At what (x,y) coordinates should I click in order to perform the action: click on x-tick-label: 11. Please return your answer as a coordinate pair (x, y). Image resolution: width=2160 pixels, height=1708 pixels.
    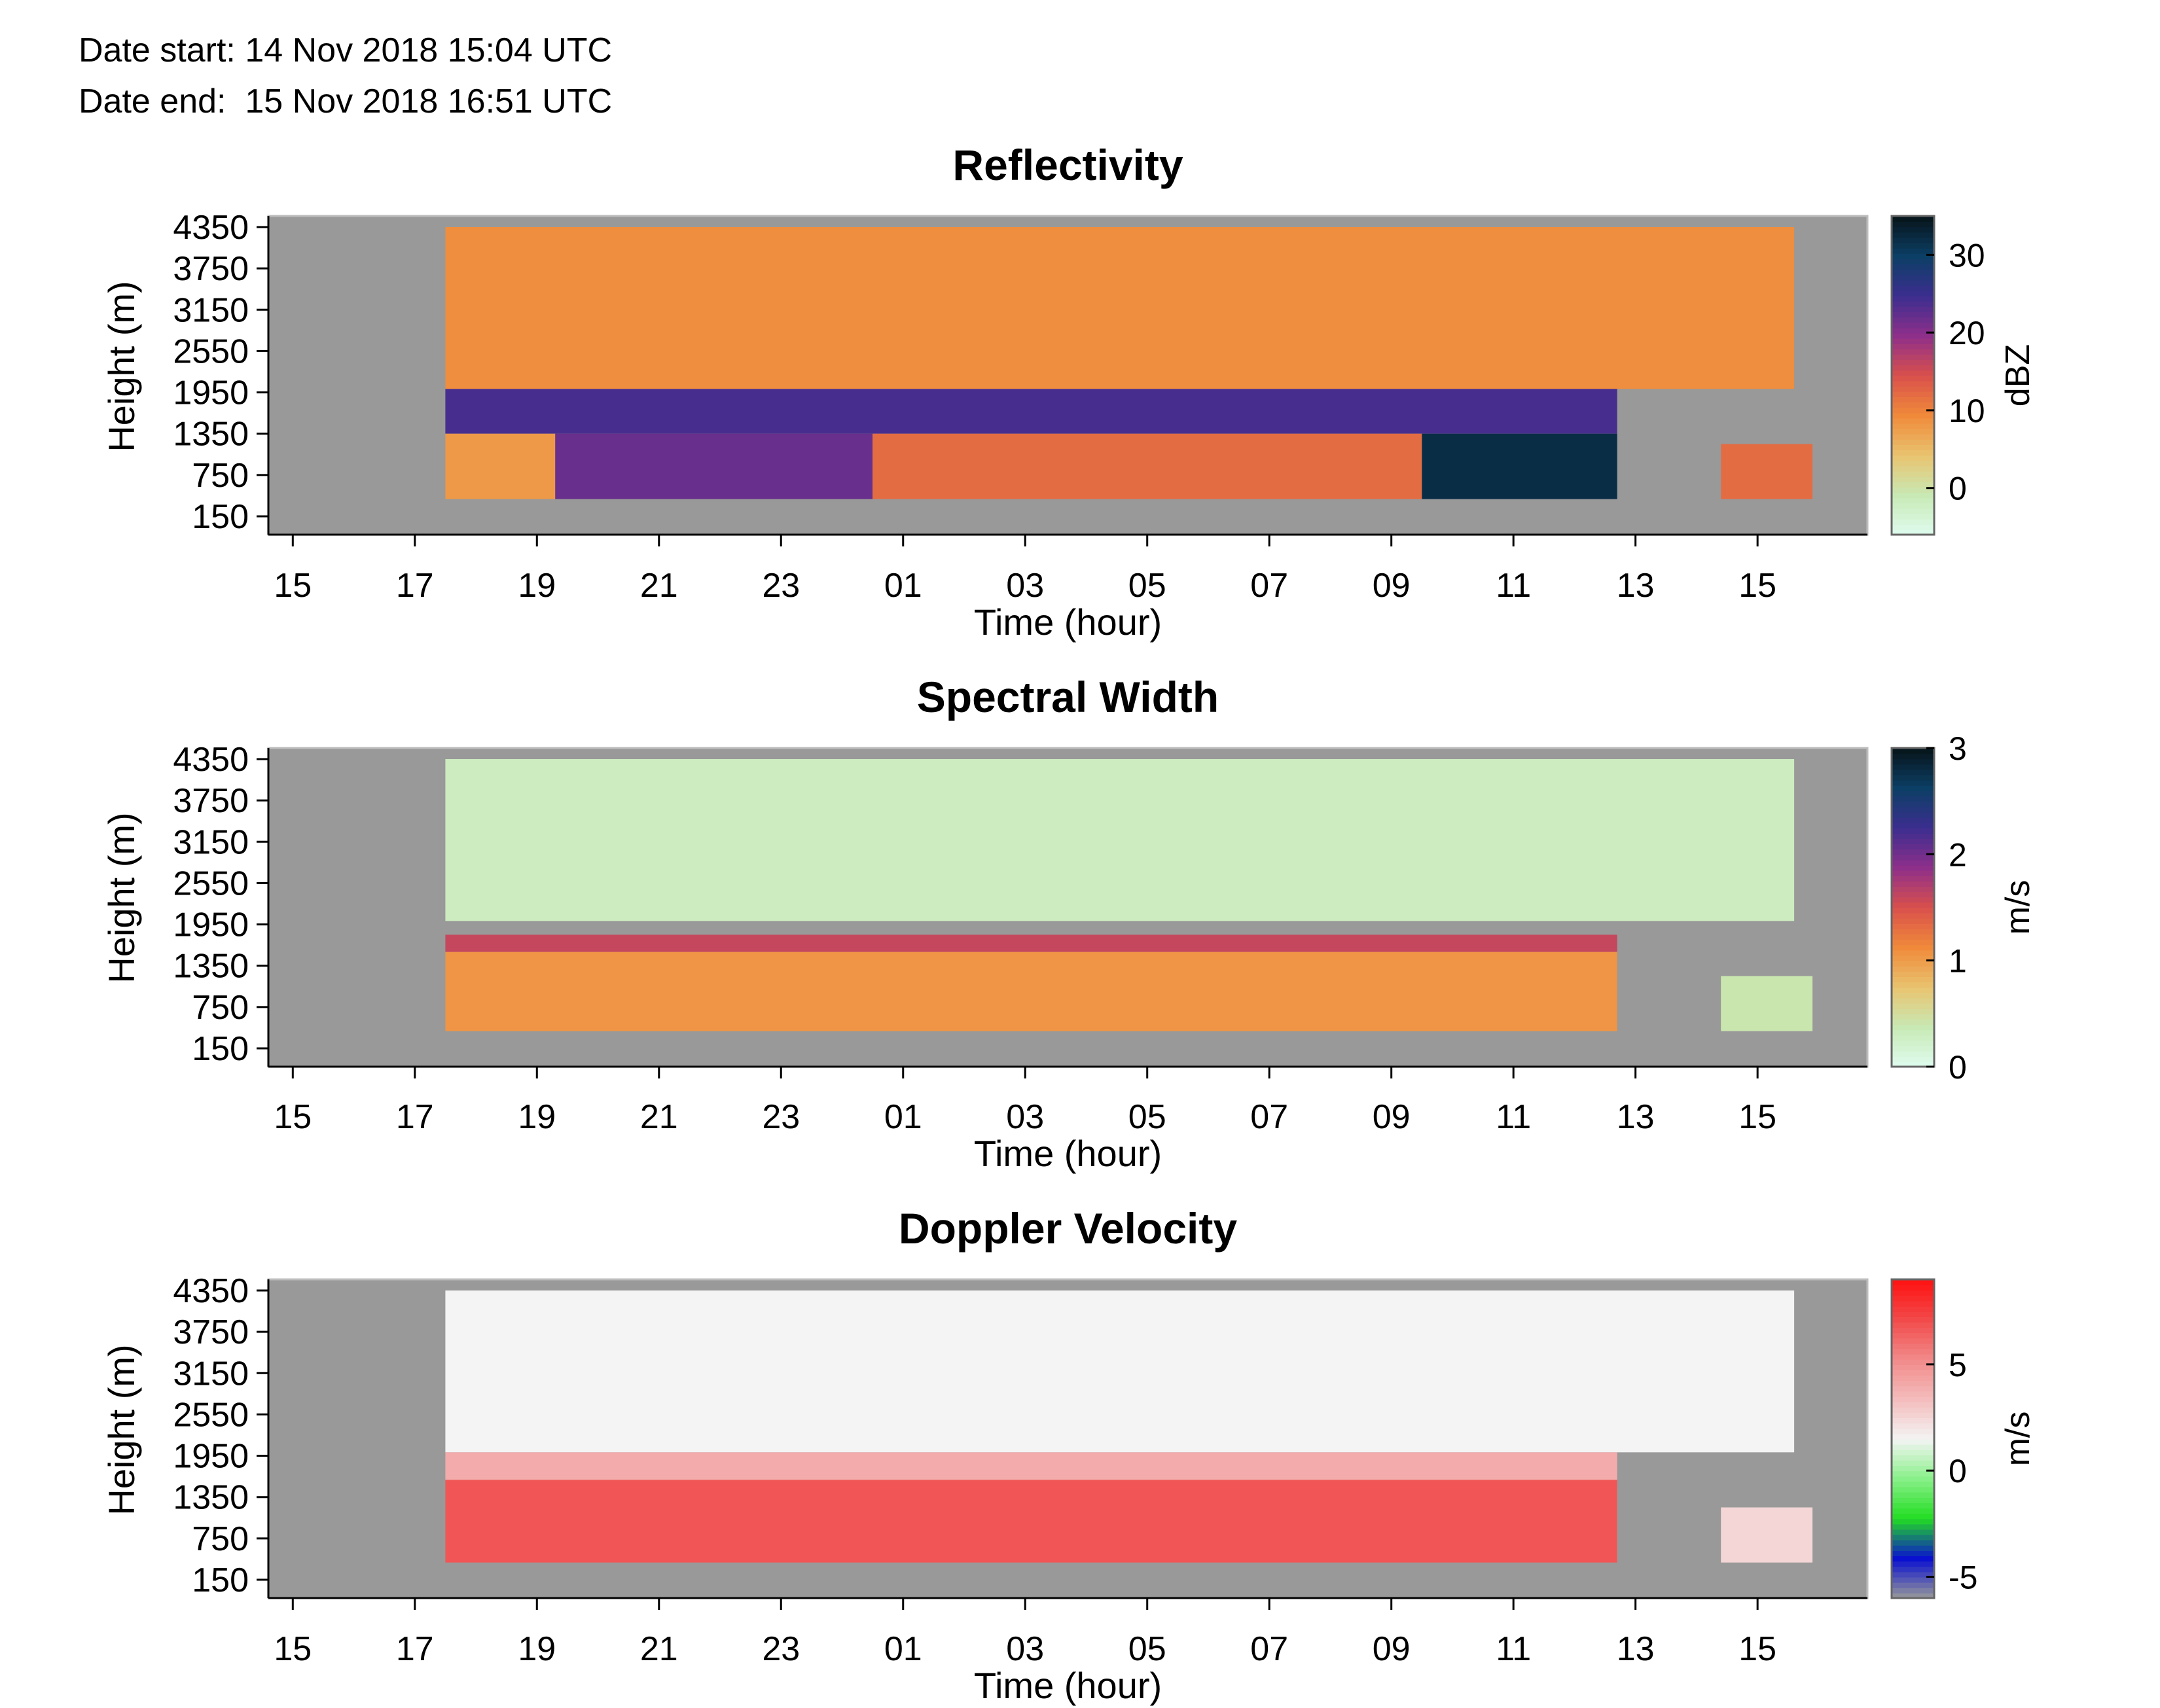
    Looking at the image, I should click on (1513, 1649).